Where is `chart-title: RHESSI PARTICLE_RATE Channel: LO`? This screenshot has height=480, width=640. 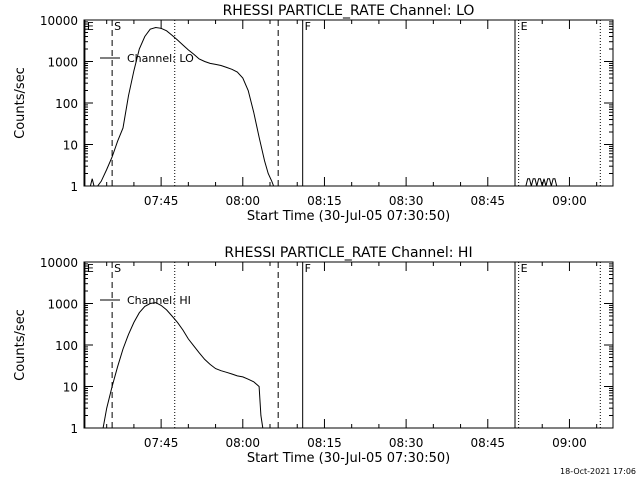 chart-title: RHESSI PARTICLE_RATE Channel: LO is located at coordinates (349, 11).